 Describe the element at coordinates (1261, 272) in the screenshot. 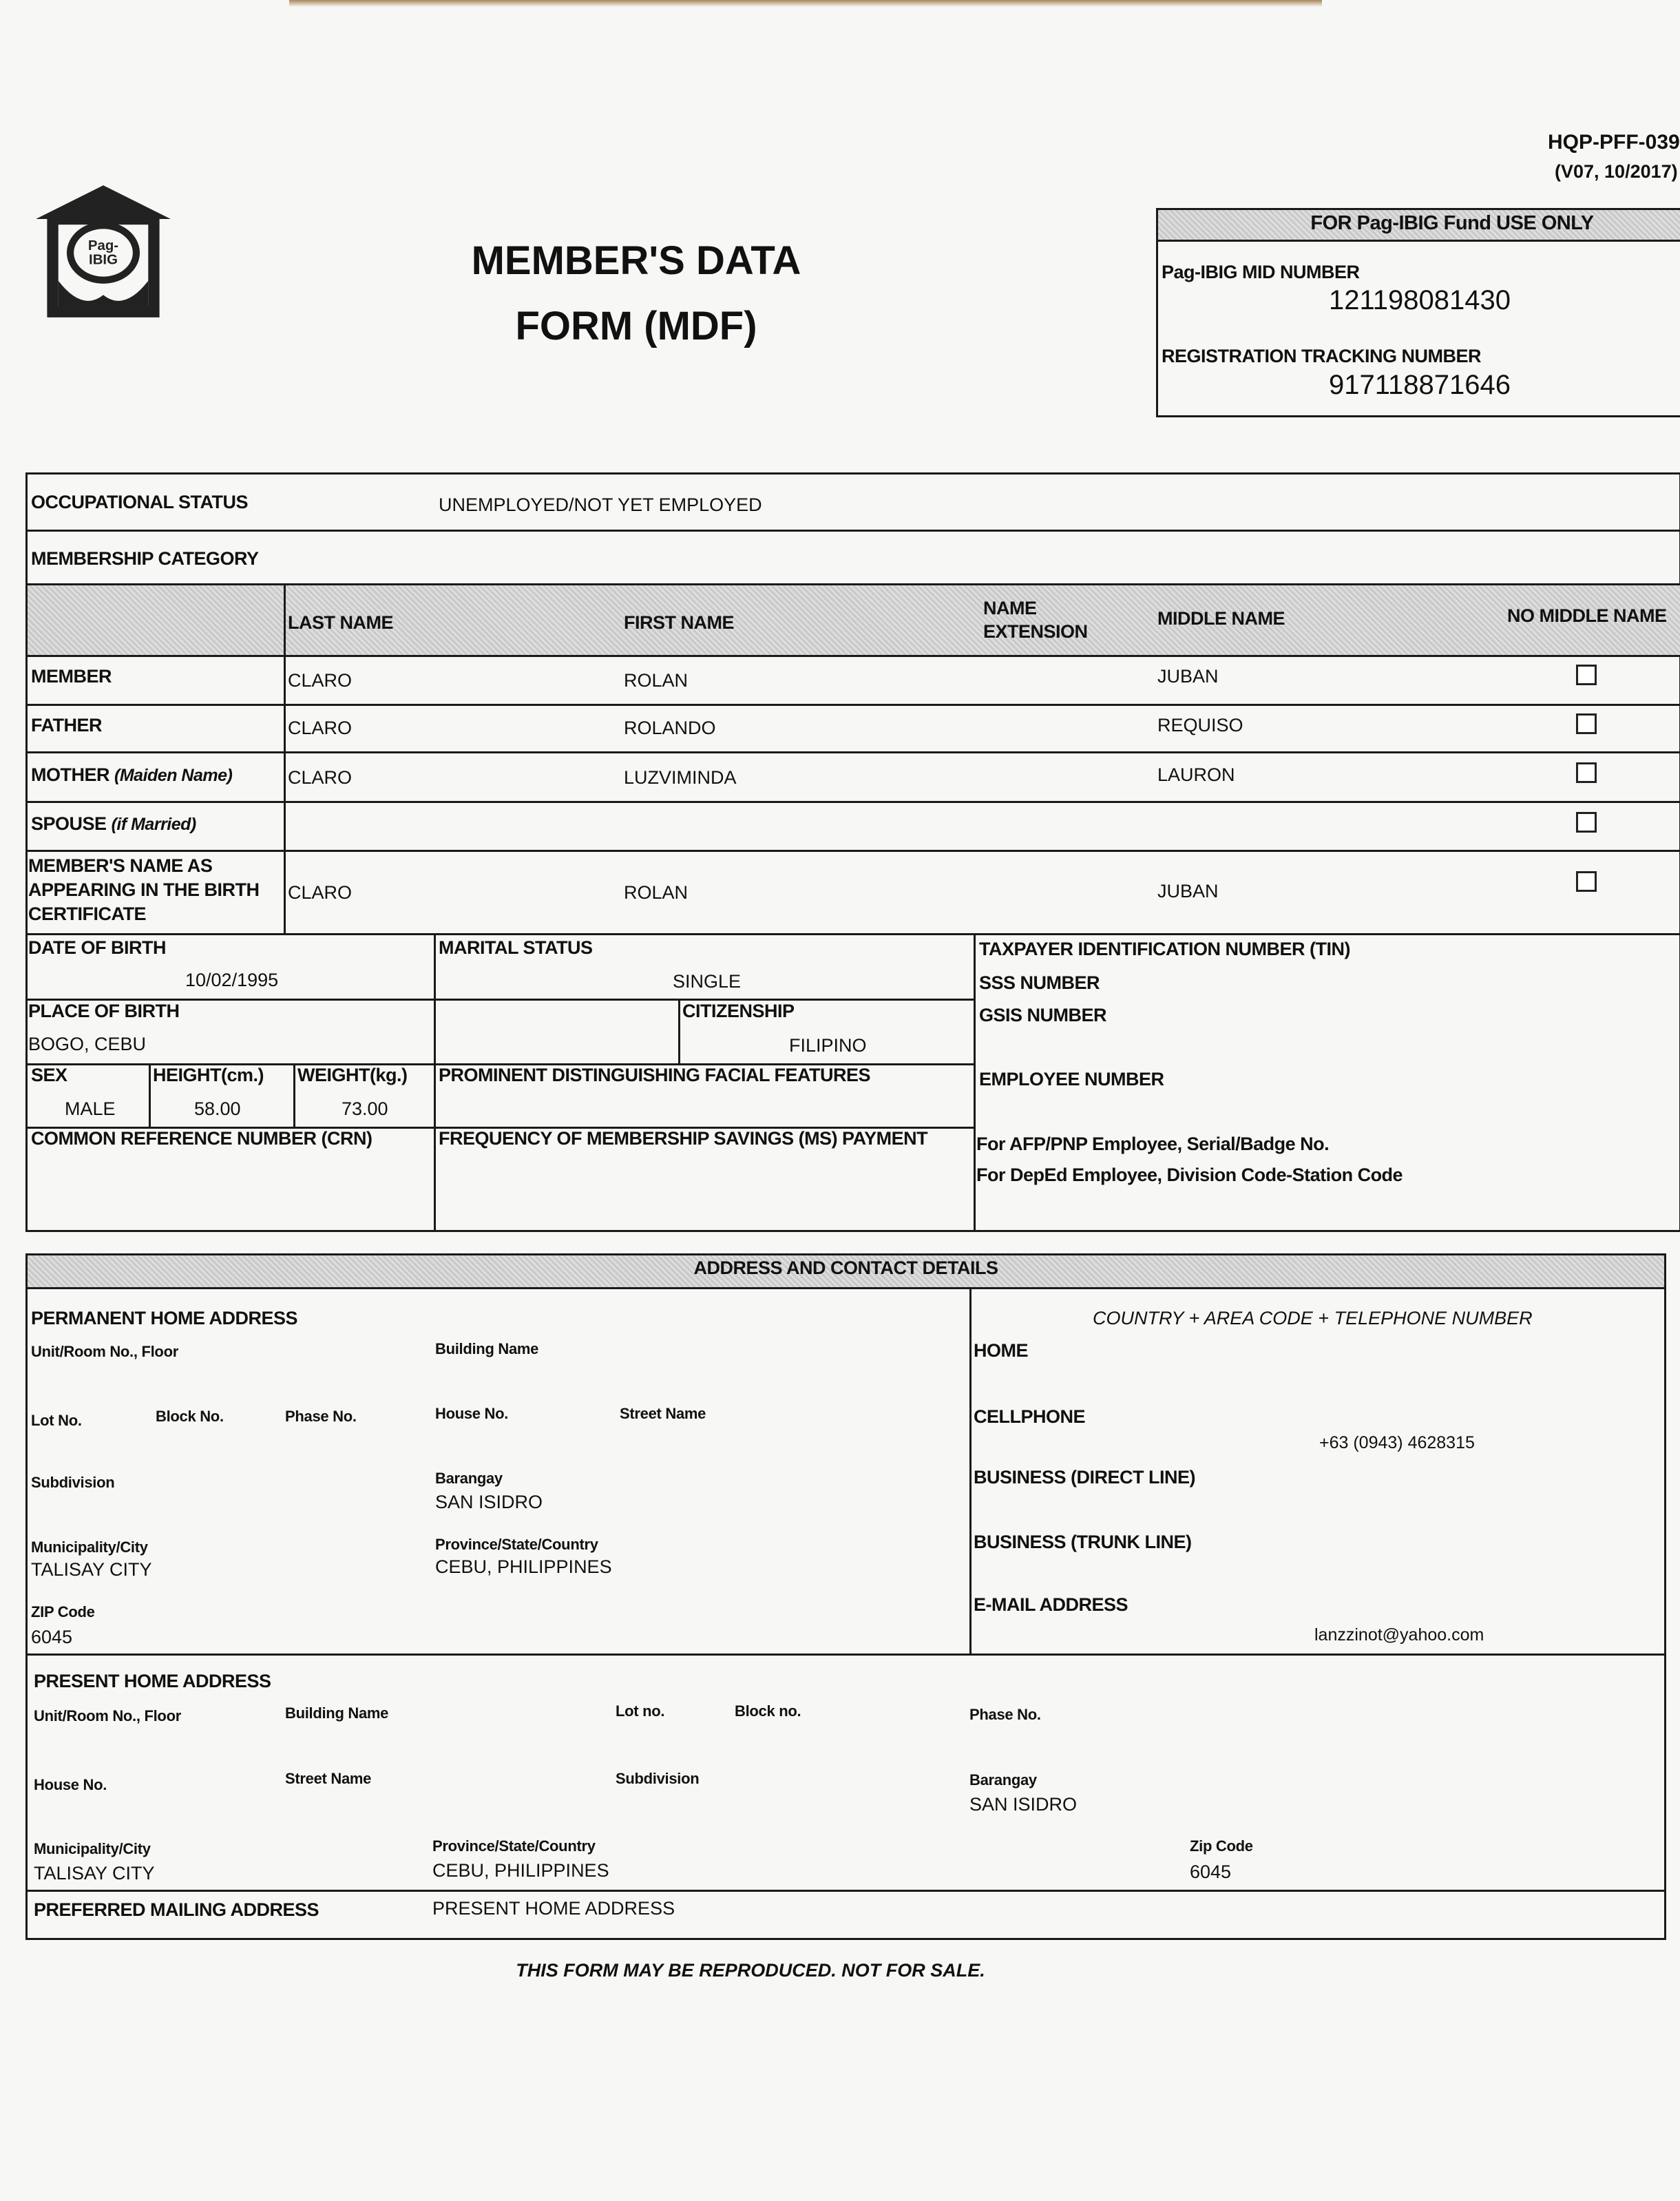

I see `mid-label: Pag-IBIG MID NUMBER` at that location.